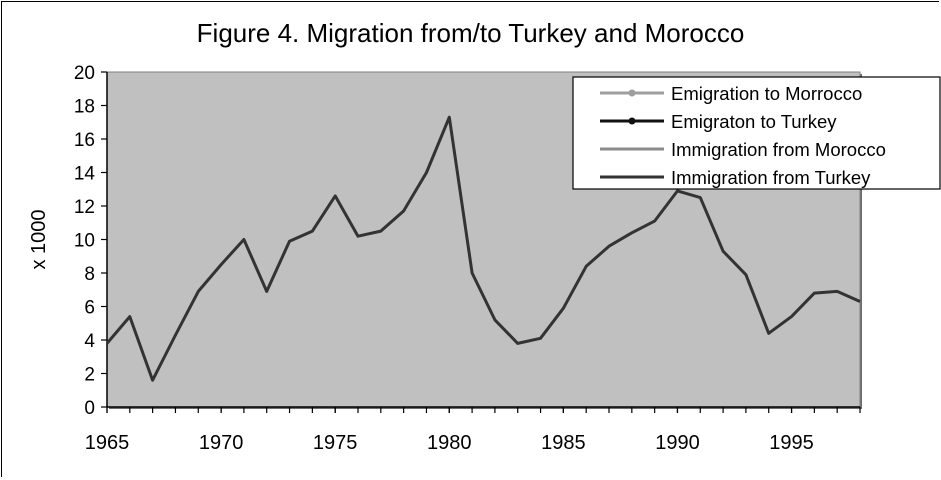 This screenshot has width=941, height=480. Describe the element at coordinates (84, 73) in the screenshot. I see `y-tick-label: 20` at that location.